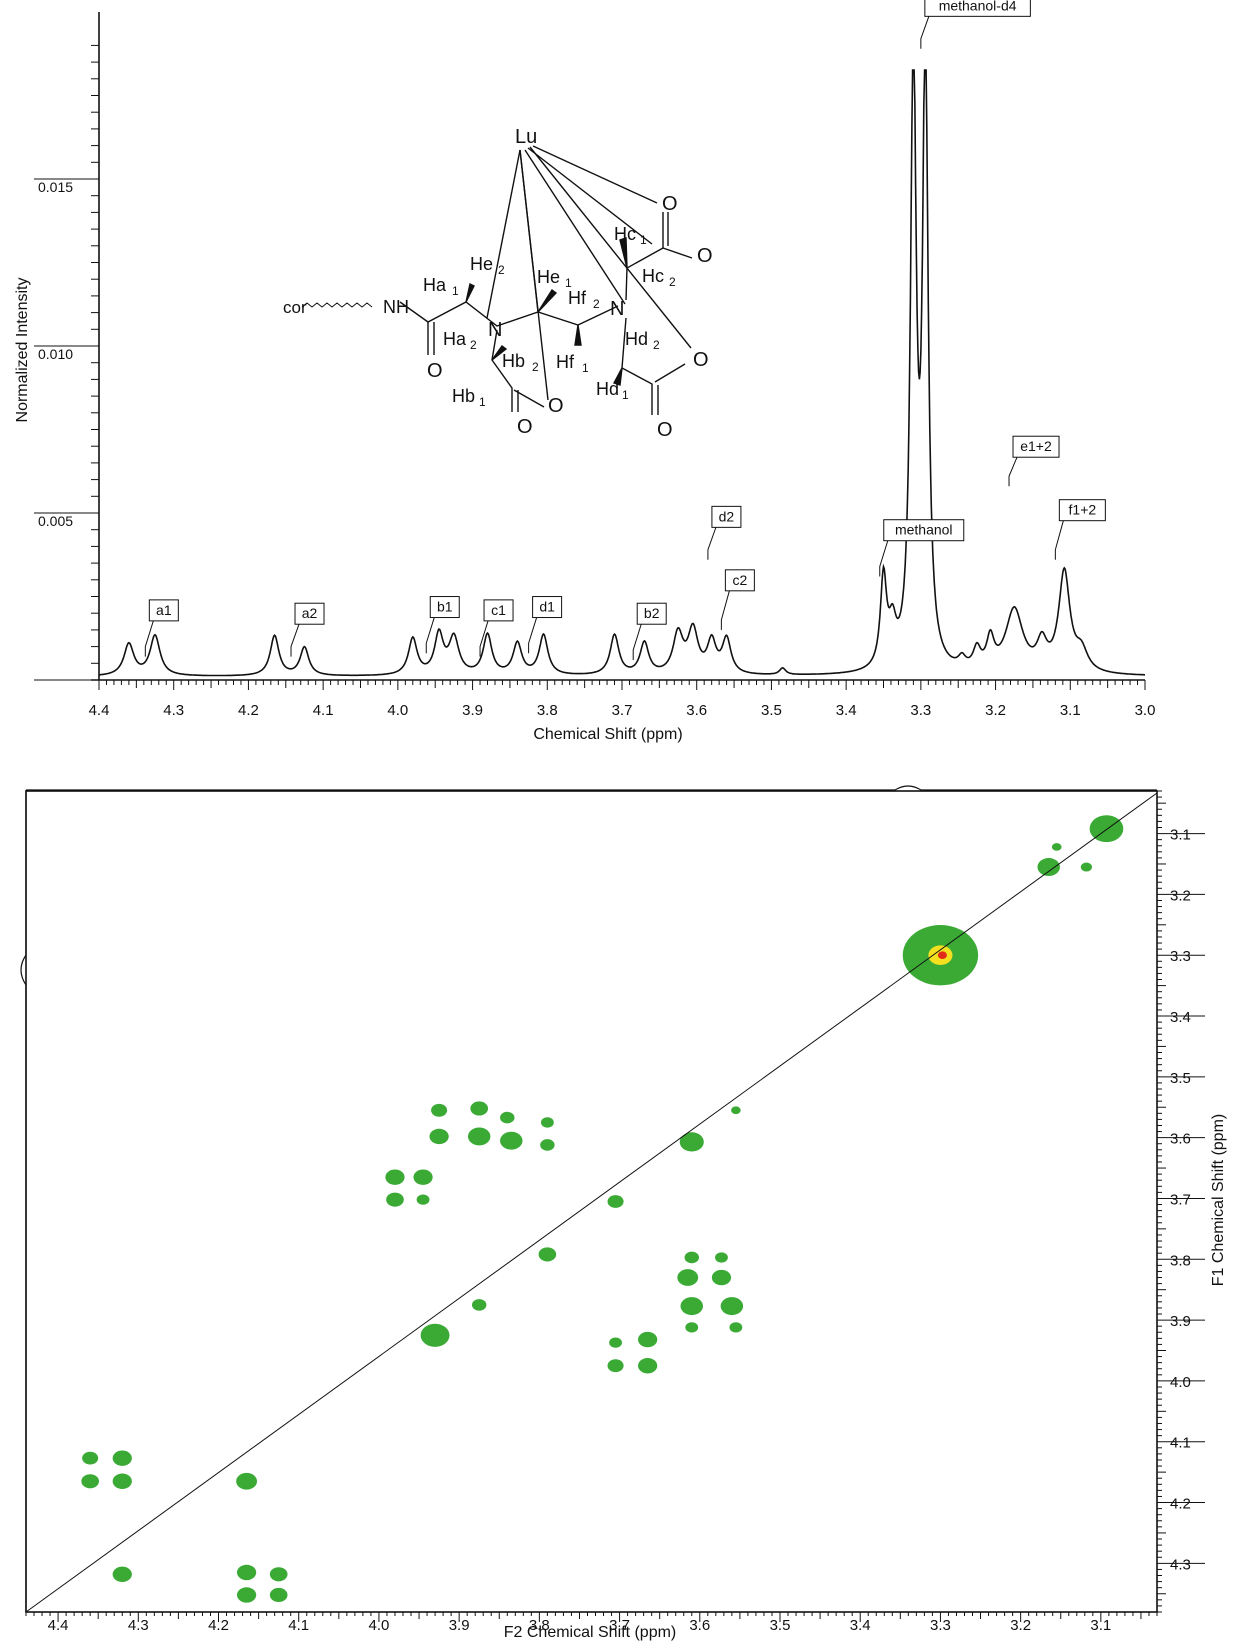 This screenshot has width=1235, height=1642. What do you see at coordinates (975, 24) in the screenshot?
I see `peak-label: methanol-d4` at bounding box center [975, 24].